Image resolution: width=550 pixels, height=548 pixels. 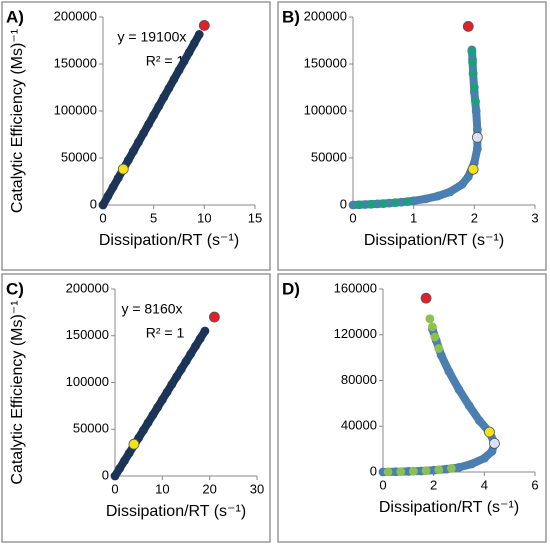 What do you see at coordinates (359, 425) in the screenshot?
I see `y-tick-label: 40000` at bounding box center [359, 425].